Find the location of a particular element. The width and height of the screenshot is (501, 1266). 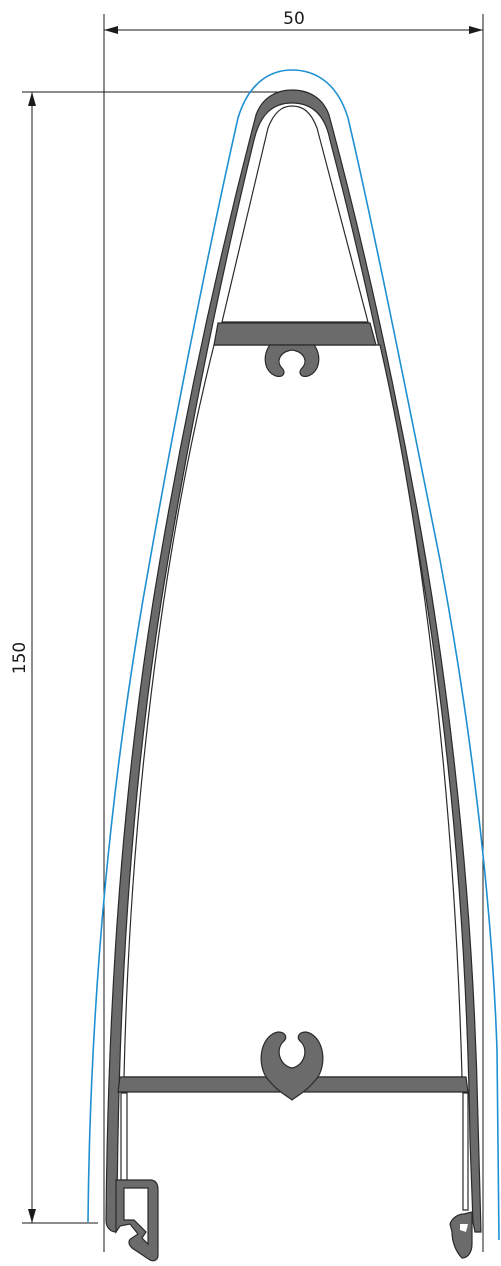

height-arrow-top is located at coordinates (32, 99).